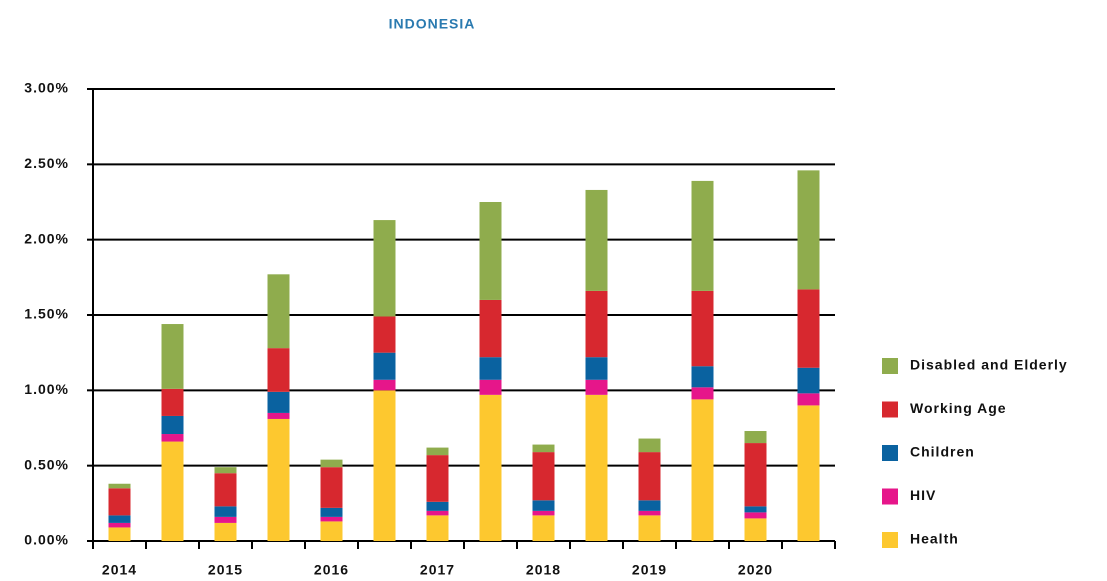 Image resolution: width=1107 pixels, height=581 pixels. I want to click on legend-label: Working Age, so click(958, 408).